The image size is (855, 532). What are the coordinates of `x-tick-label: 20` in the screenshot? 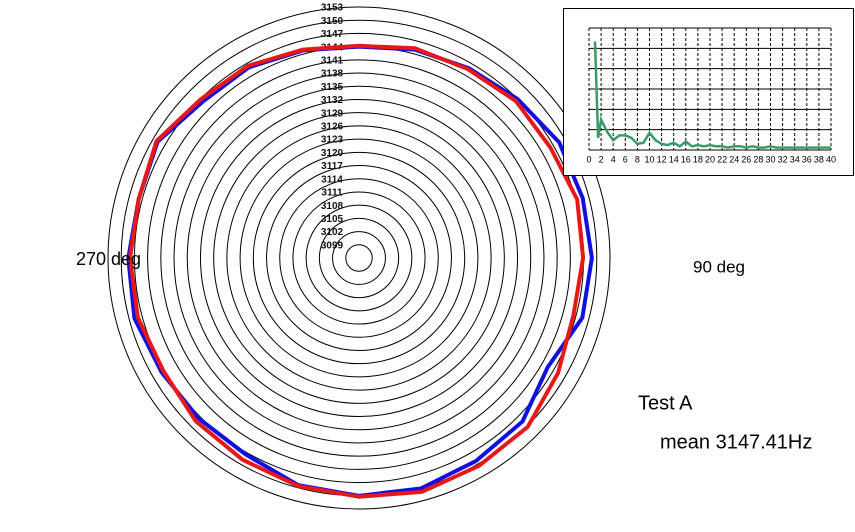 It's located at (710, 159).